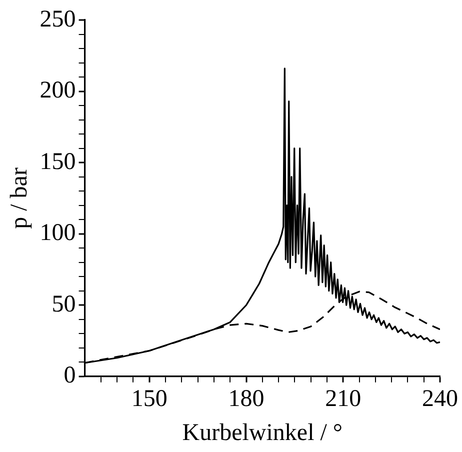 This screenshot has width=462, height=452. Describe the element at coordinates (58, 91) in the screenshot. I see `y-tick-label: 200` at that location.